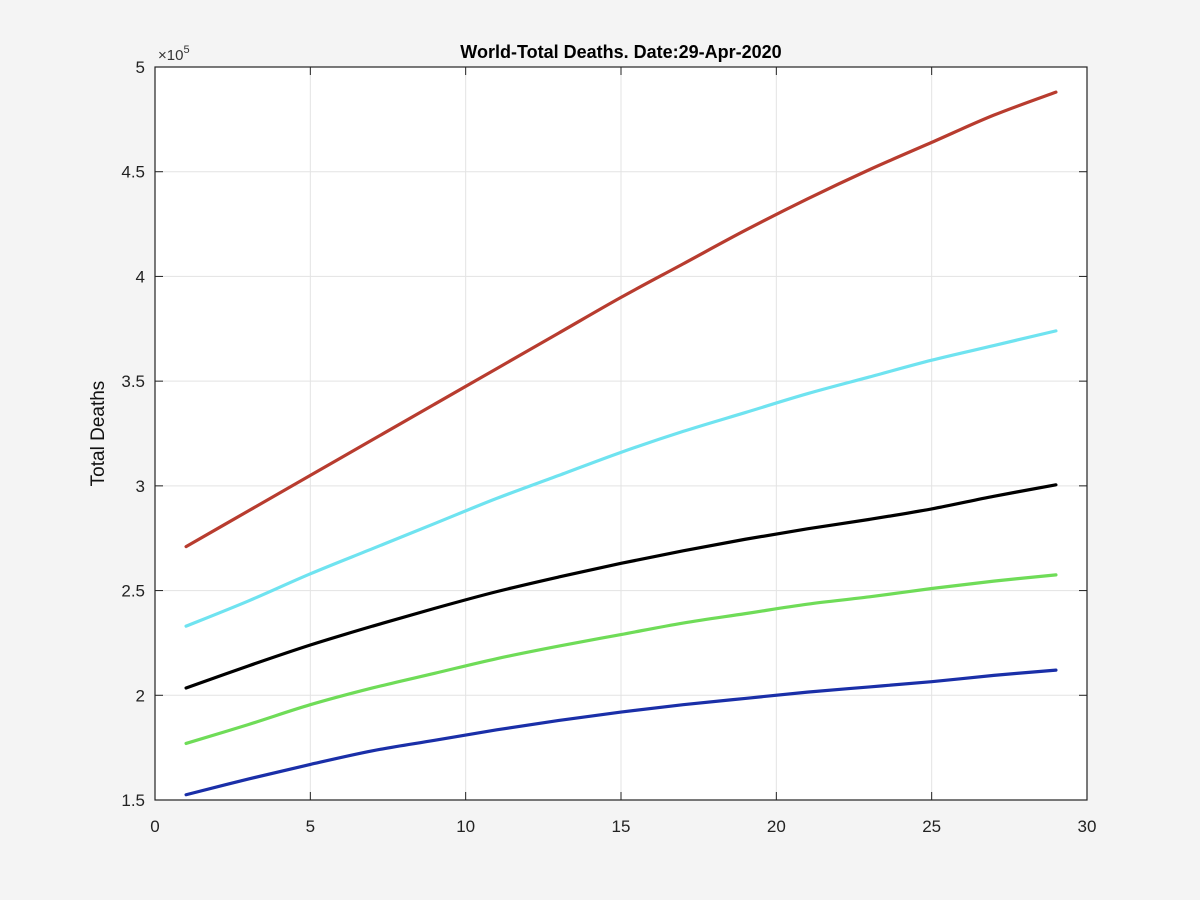 Image resolution: width=1200 pixels, height=900 pixels. Describe the element at coordinates (140, 67) in the screenshot. I see `y-tick-label: 5` at that location.